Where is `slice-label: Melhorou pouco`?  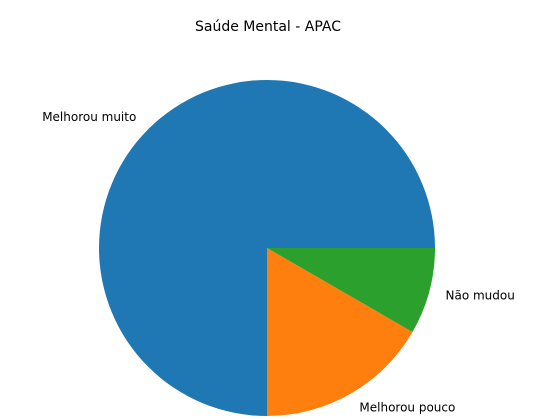
slice-label: Melhorou pouco is located at coordinates (407, 408).